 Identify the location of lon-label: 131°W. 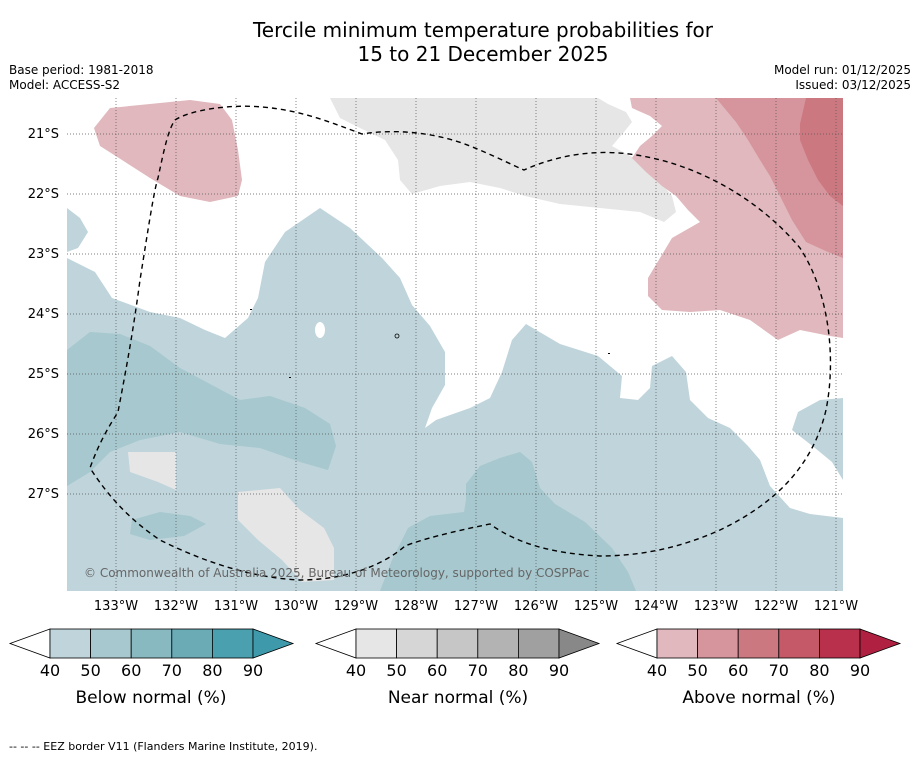
(236, 606).